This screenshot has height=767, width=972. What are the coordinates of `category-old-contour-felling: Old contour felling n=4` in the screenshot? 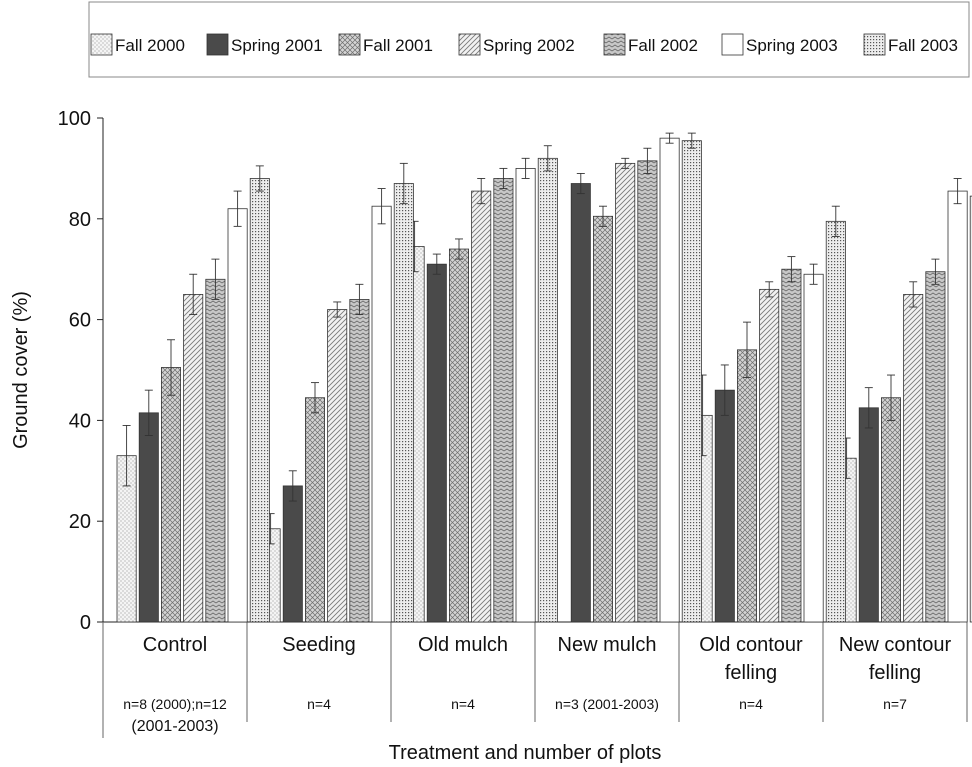 It's located at (751, 673).